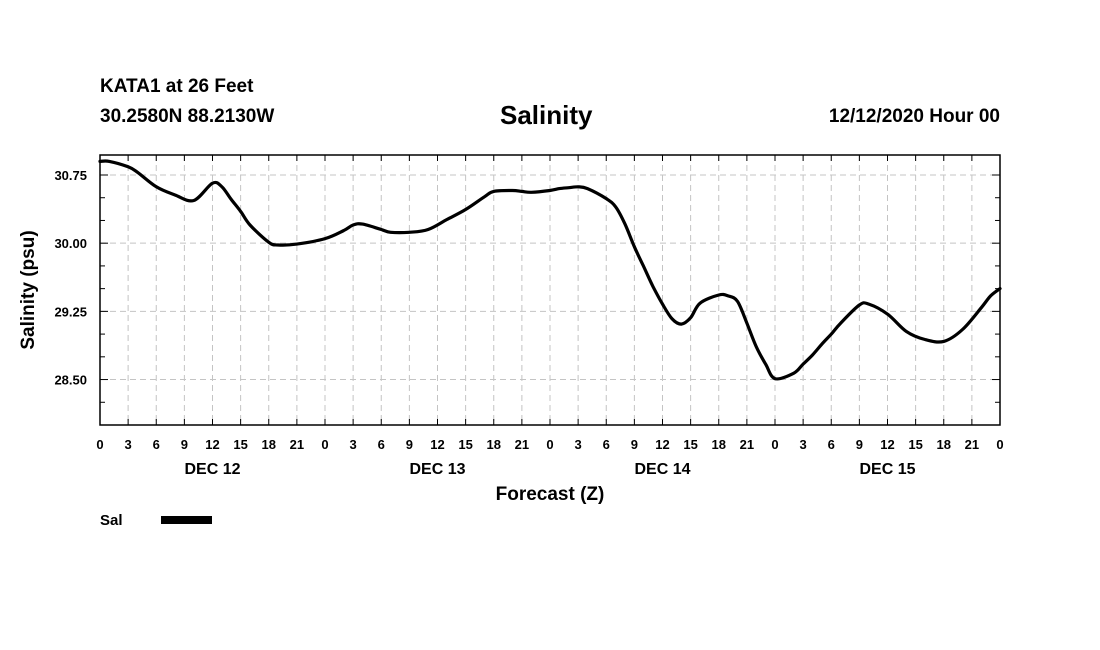 This screenshot has height=650, width=1100. What do you see at coordinates (70, 380) in the screenshot?
I see `y-tick-label: 28.50` at bounding box center [70, 380].